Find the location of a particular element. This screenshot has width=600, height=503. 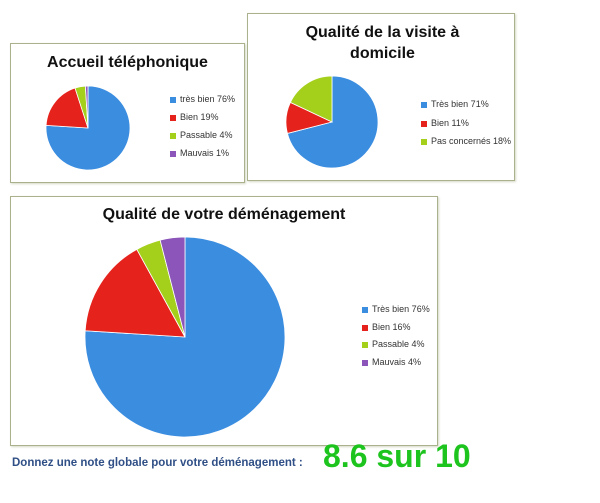

chart-title: Qualité de votre déménagement is located at coordinates (224, 214).